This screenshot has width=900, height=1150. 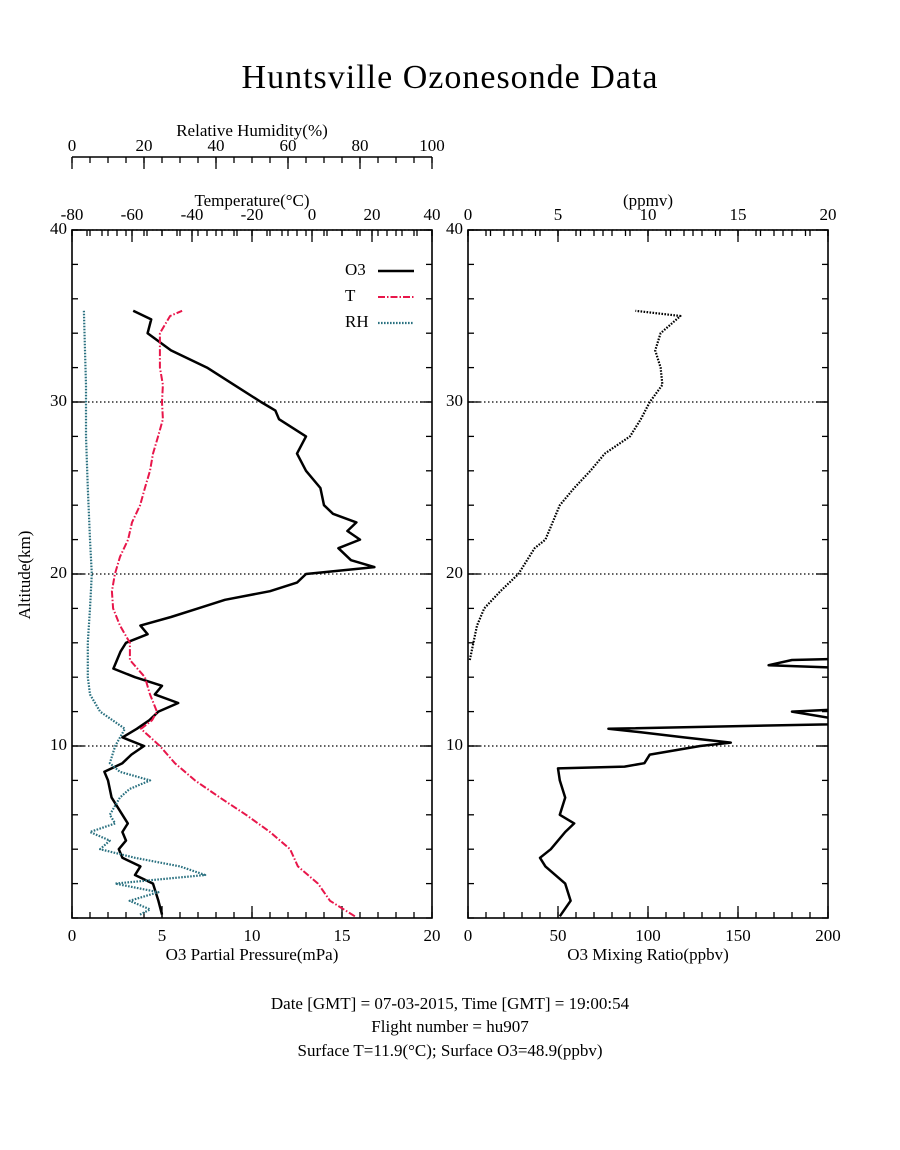 What do you see at coordinates (738, 935) in the screenshot?
I see `x-tick-label: 150` at bounding box center [738, 935].